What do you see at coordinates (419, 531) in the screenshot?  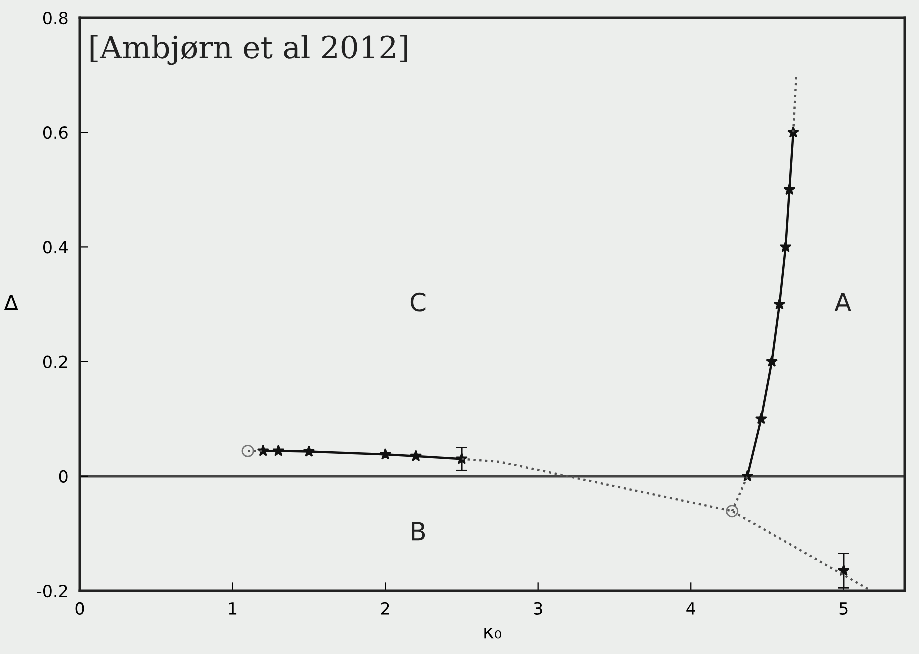 I see `annotation: B` at bounding box center [419, 531].